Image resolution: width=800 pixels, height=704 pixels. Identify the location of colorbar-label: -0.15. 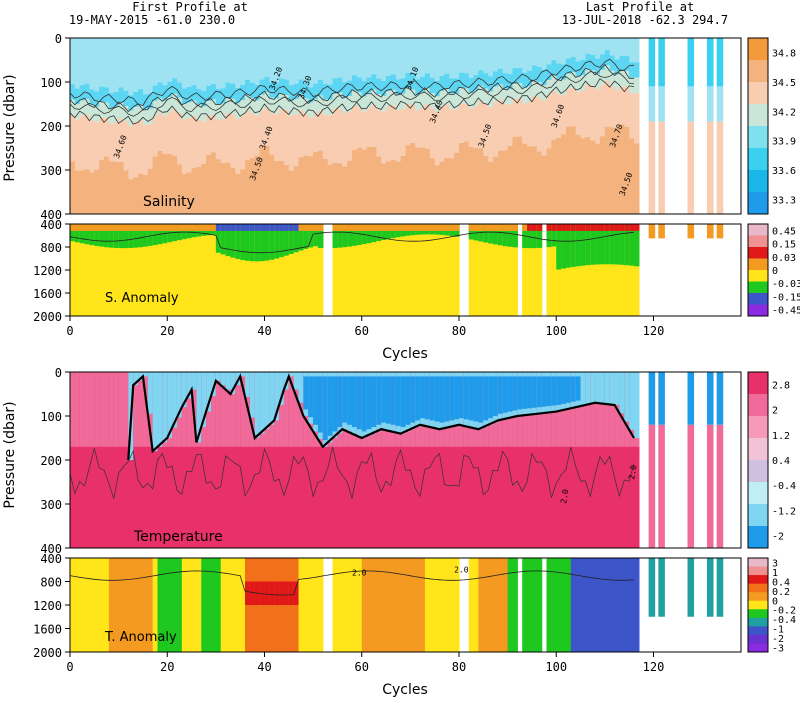
(786, 297).